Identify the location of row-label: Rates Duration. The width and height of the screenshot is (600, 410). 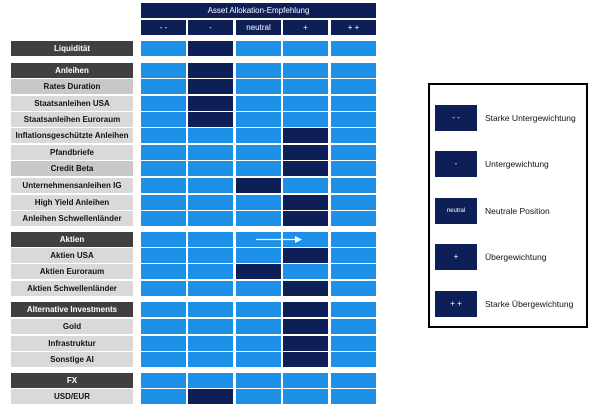
(72, 86).